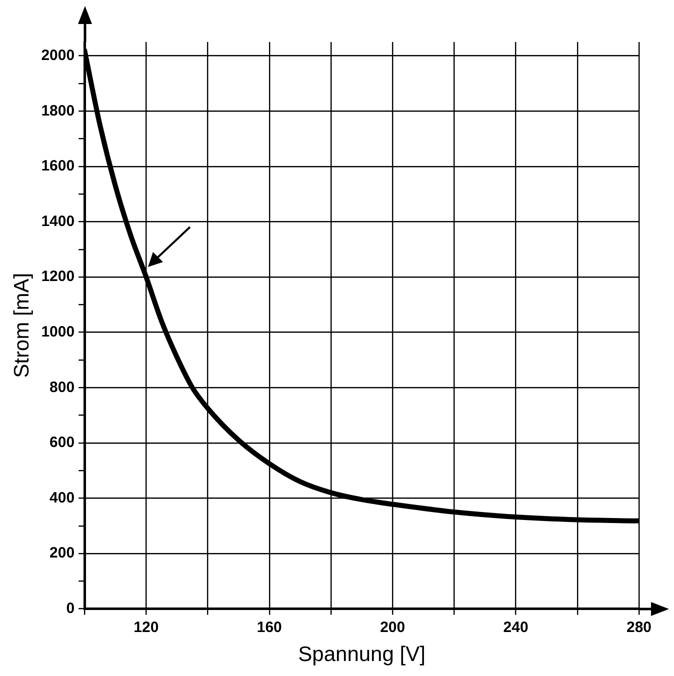 The image size is (674, 676). Describe the element at coordinates (58, 221) in the screenshot. I see `y-tick-label: 1400` at that location.